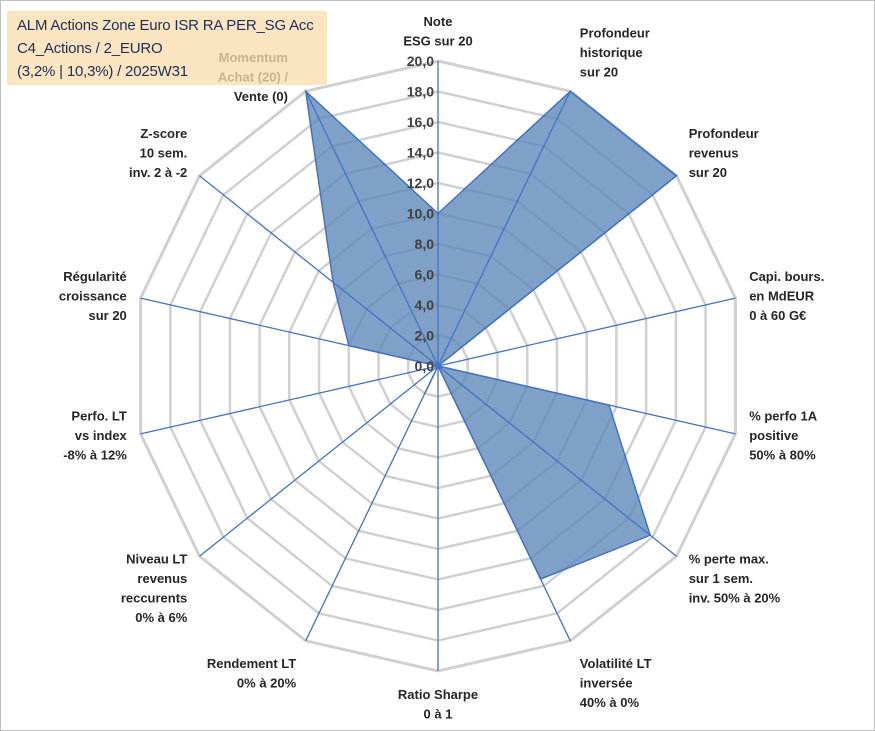  I want to click on chart-title-line-3: (3,2% | 10,3%) / 2025W31, so click(102, 71).